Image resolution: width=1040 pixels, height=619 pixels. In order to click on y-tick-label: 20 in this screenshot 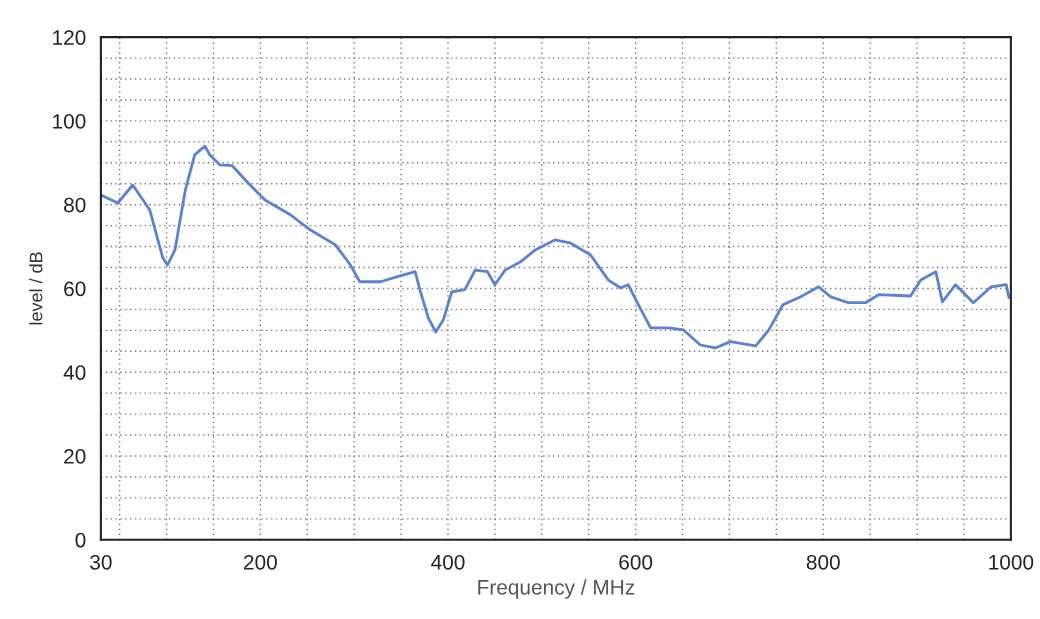, I will do `click(75, 456)`.